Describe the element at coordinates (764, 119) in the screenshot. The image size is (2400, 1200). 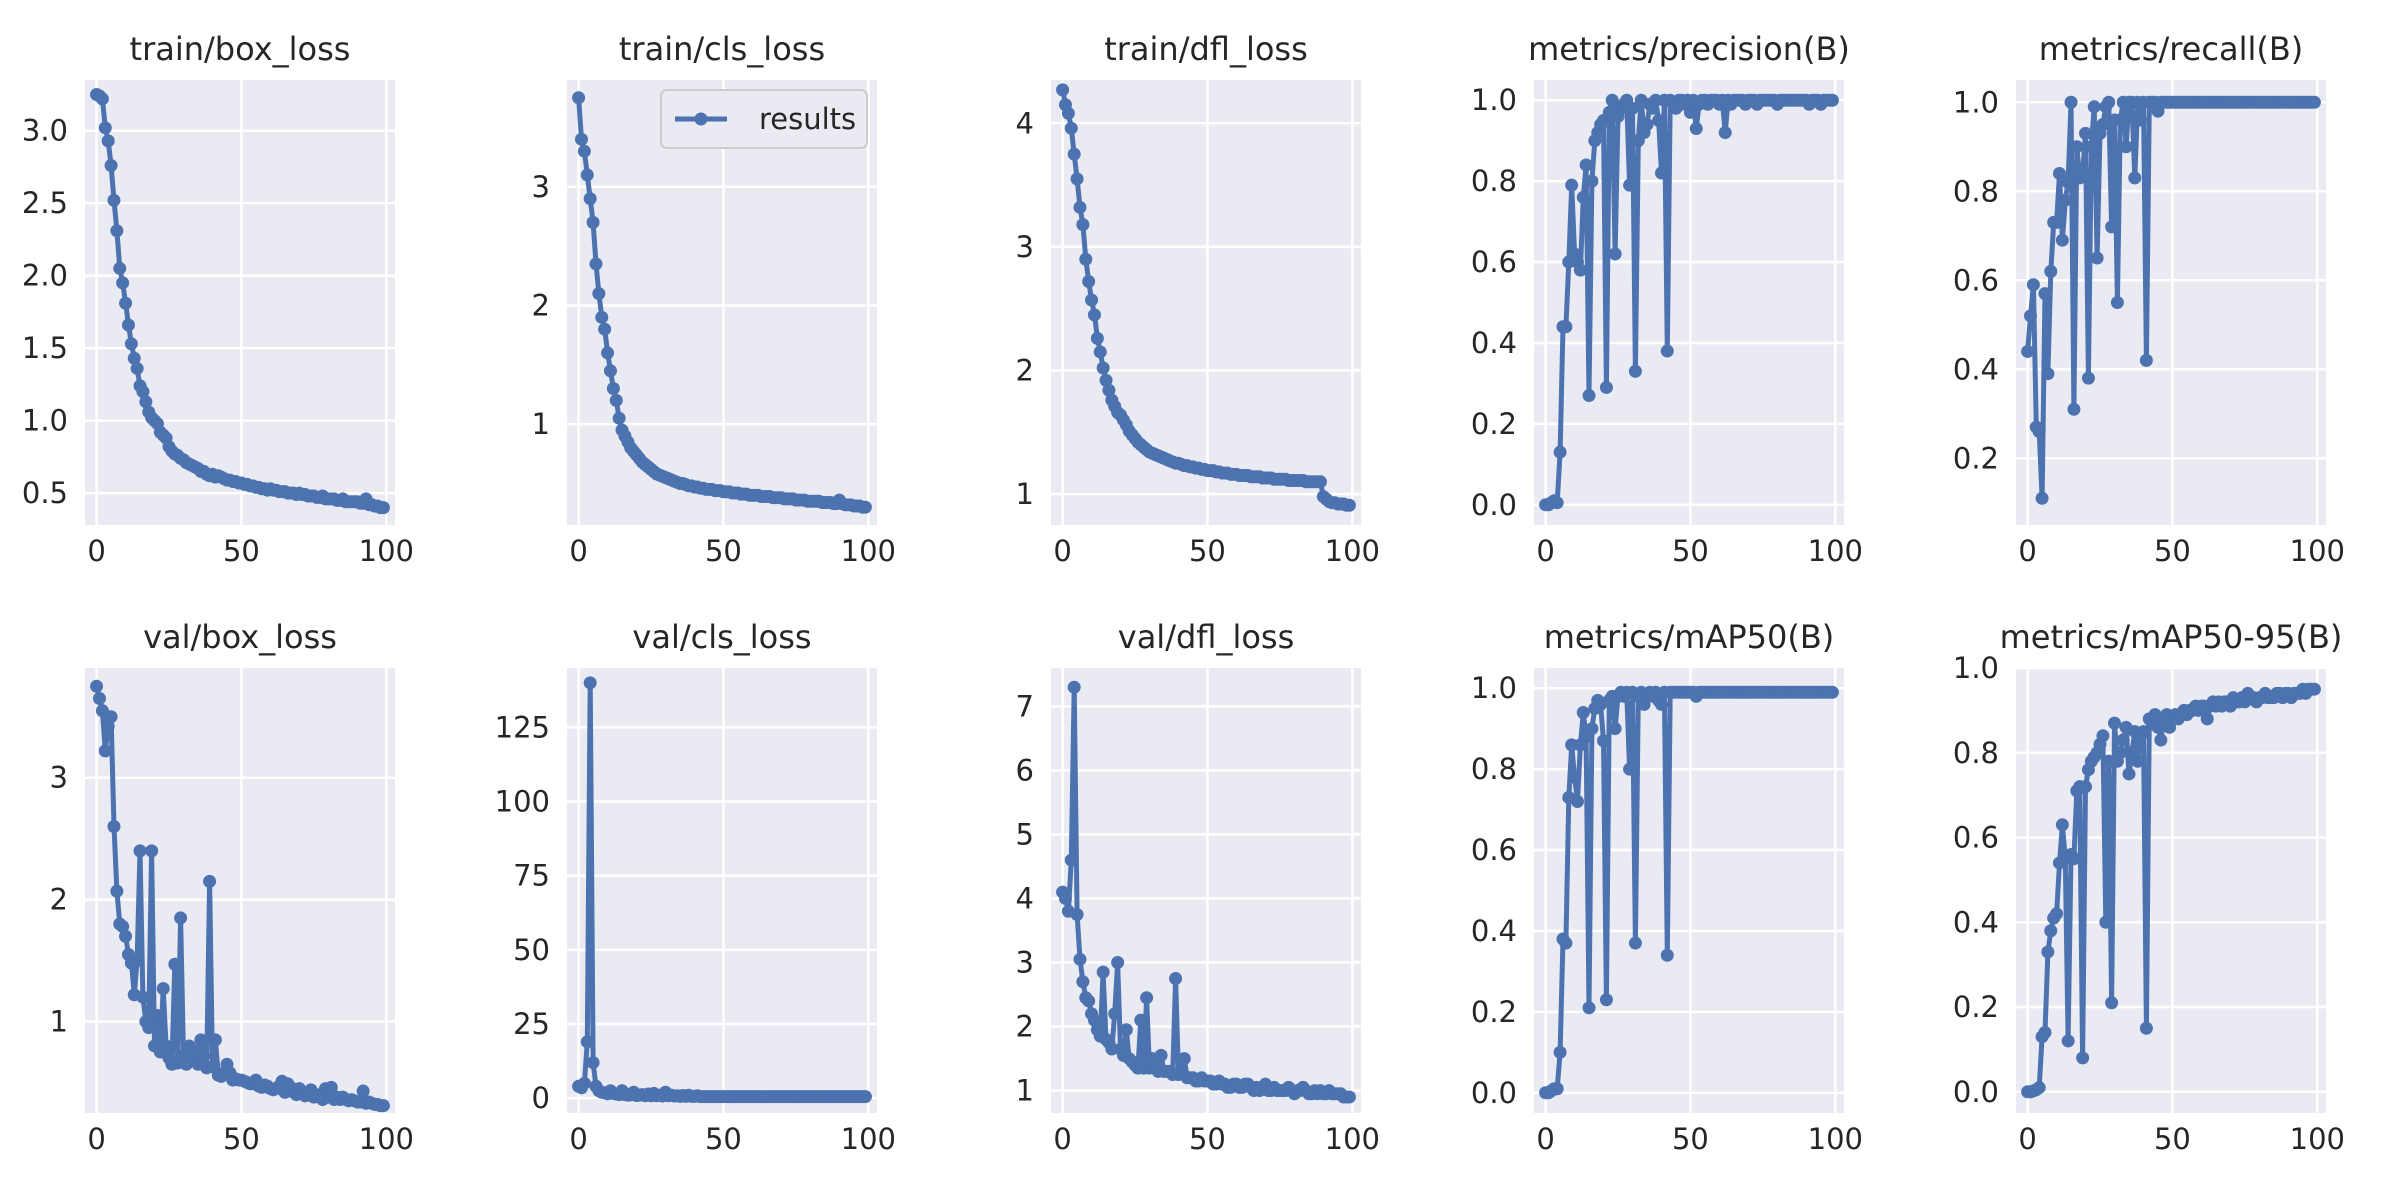
I see `legend-box` at that location.